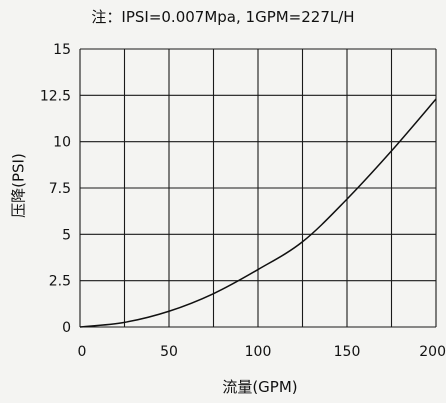  I want to click on y-tick-label: 7.5, so click(60, 189).